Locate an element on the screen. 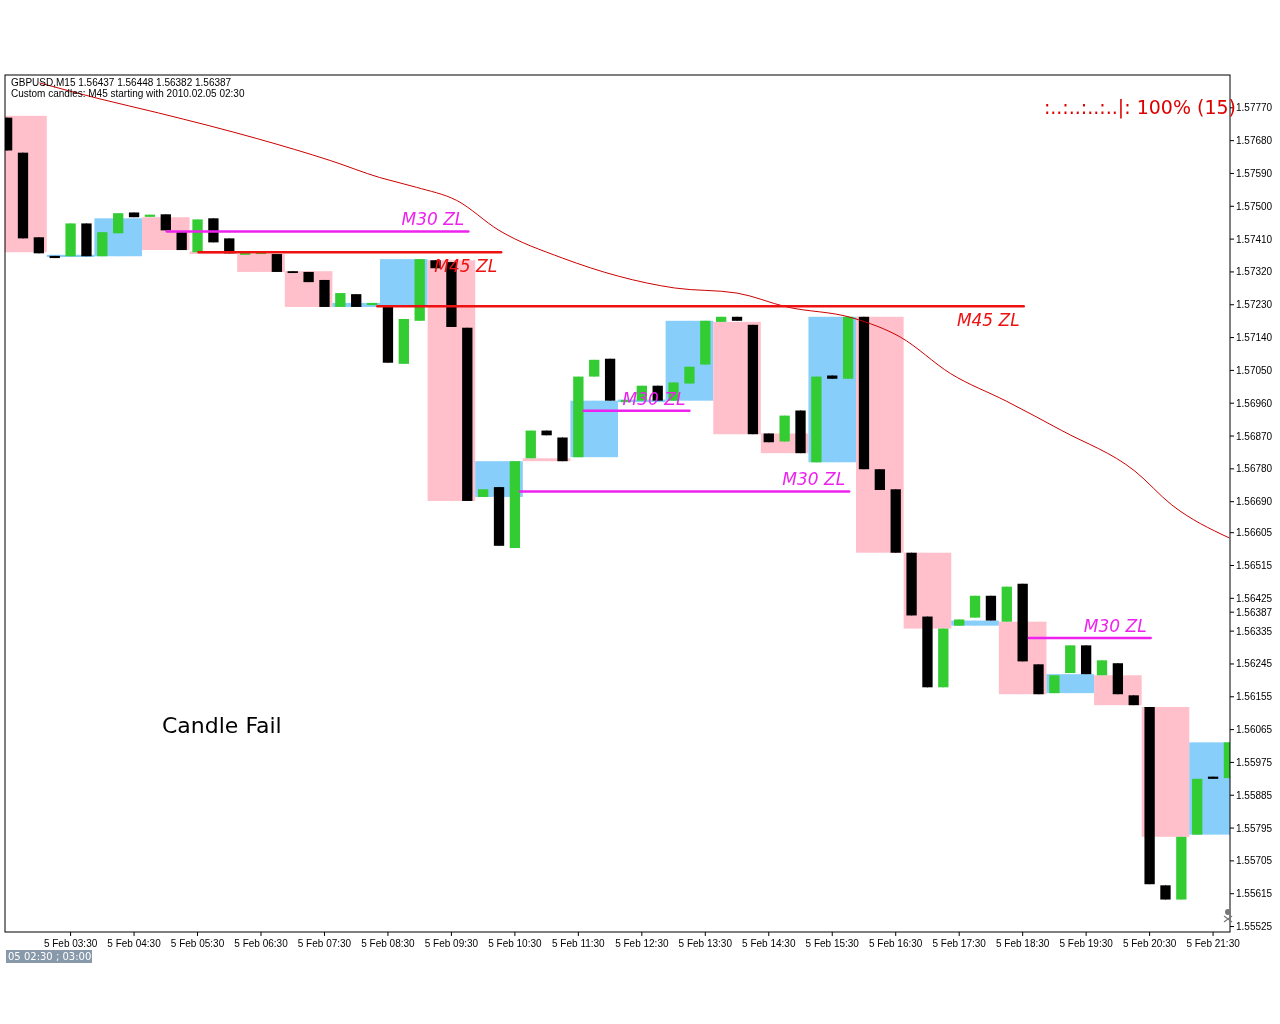 This screenshot has height=1024, width=1280. y-tick-label: 1.56690 is located at coordinates (1254, 502).